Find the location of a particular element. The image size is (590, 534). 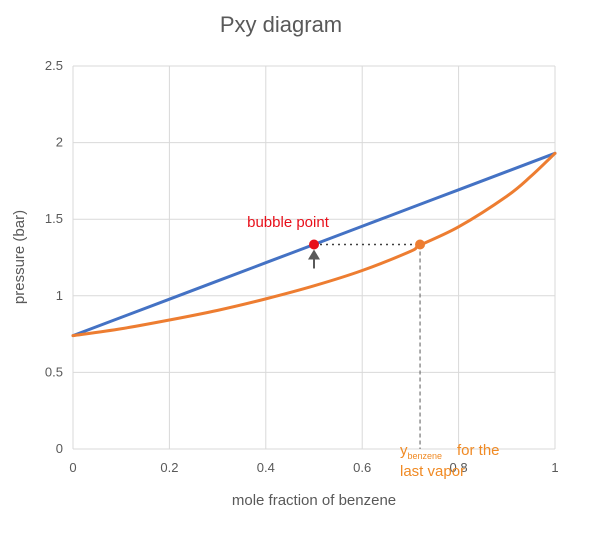

x-tick-label: 0.4 is located at coordinates (266, 467).